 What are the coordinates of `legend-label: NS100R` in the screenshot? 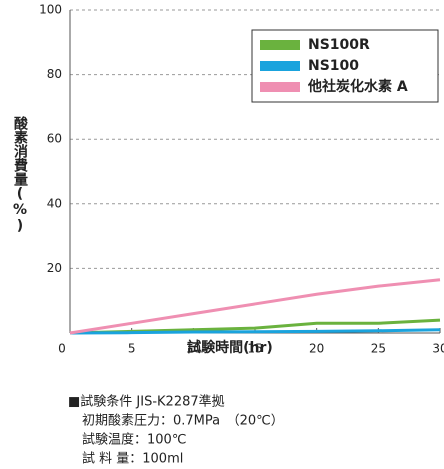 It's located at (339, 45).